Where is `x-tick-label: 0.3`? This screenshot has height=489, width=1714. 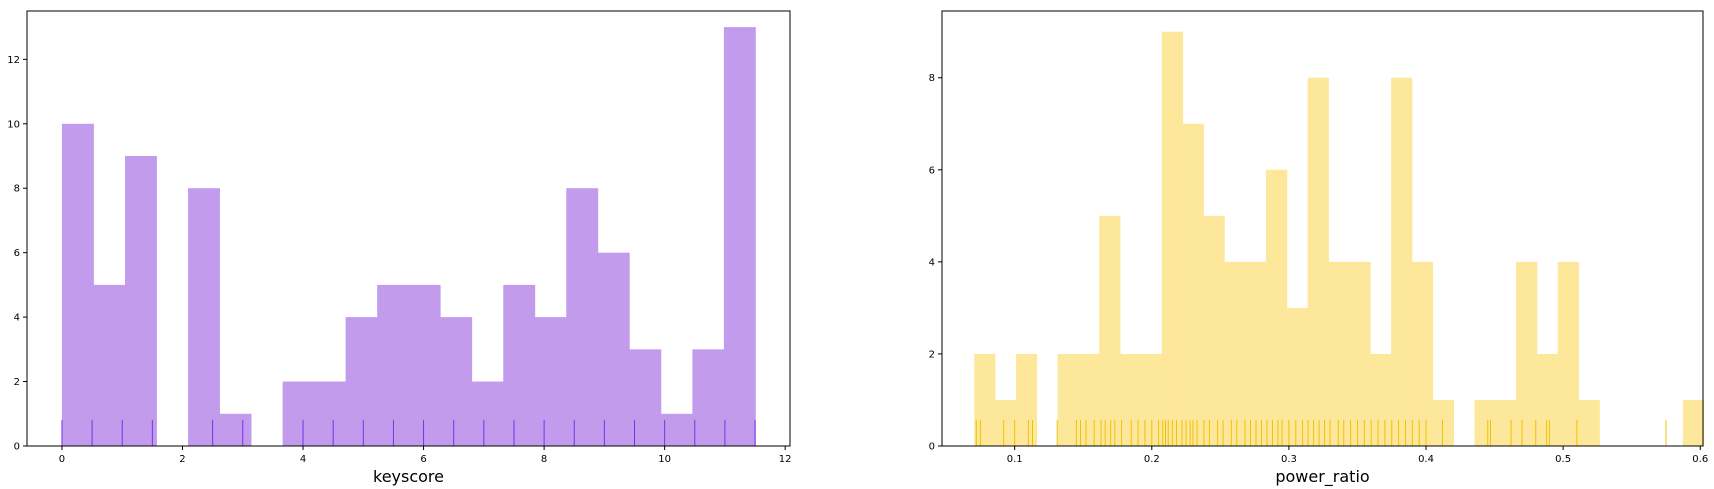
x-tick-label: 0.3 is located at coordinates (1289, 459).